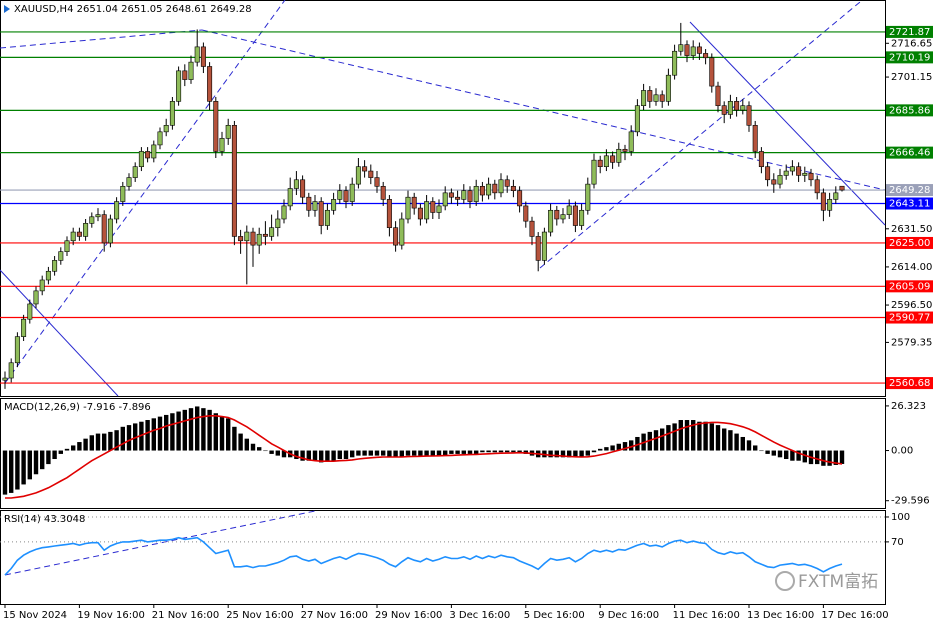 This screenshot has height=624, width=936. Describe the element at coordinates (909, 318) in the screenshot. I see `level-label: 2590.77` at that location.